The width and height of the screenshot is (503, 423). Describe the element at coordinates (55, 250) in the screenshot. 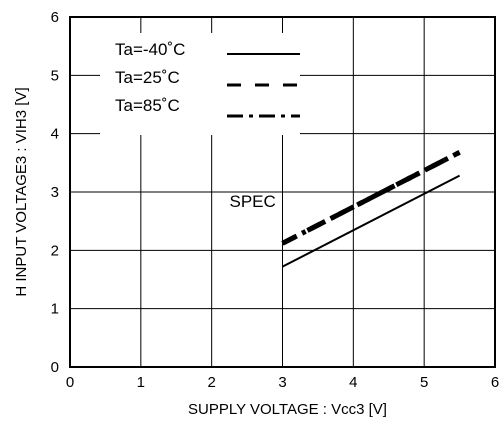

I see `y-tick-label: 2` at that location.